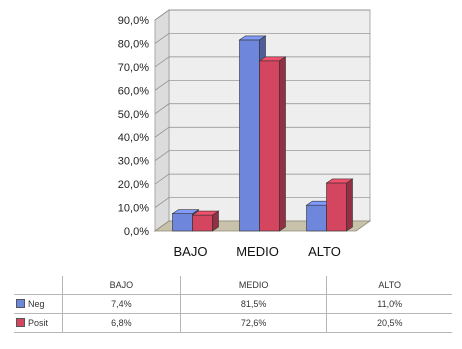  I want to click on table-header-corner, so click(38, 285).